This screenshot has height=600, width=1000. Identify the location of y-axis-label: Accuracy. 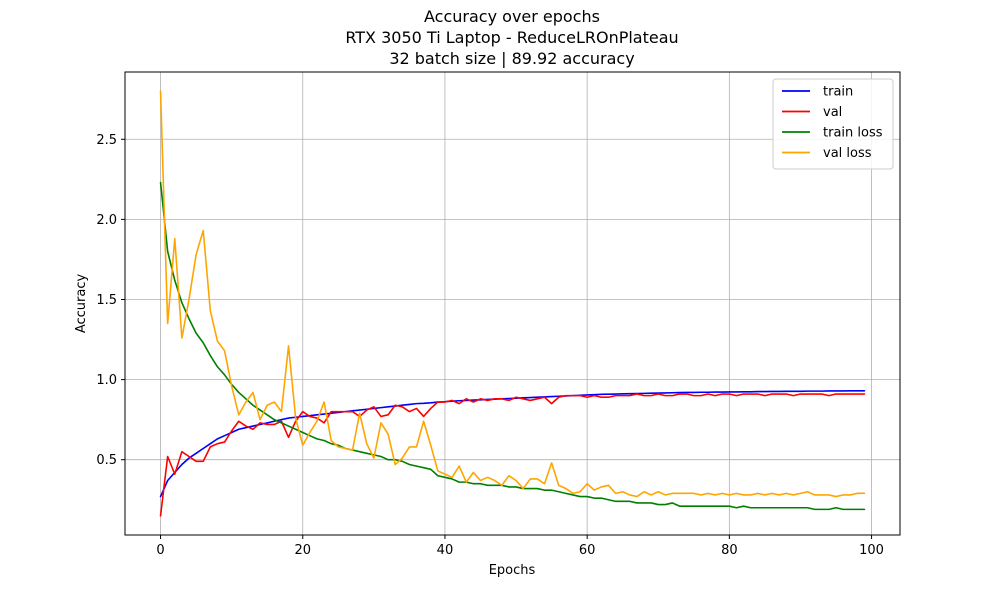
(81, 304).